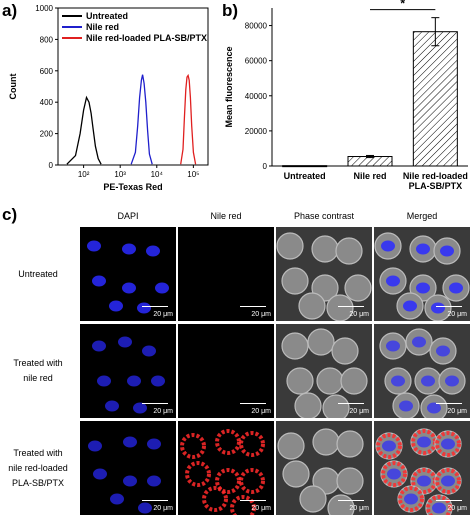  I want to click on plot-frame, so click(133, 86).